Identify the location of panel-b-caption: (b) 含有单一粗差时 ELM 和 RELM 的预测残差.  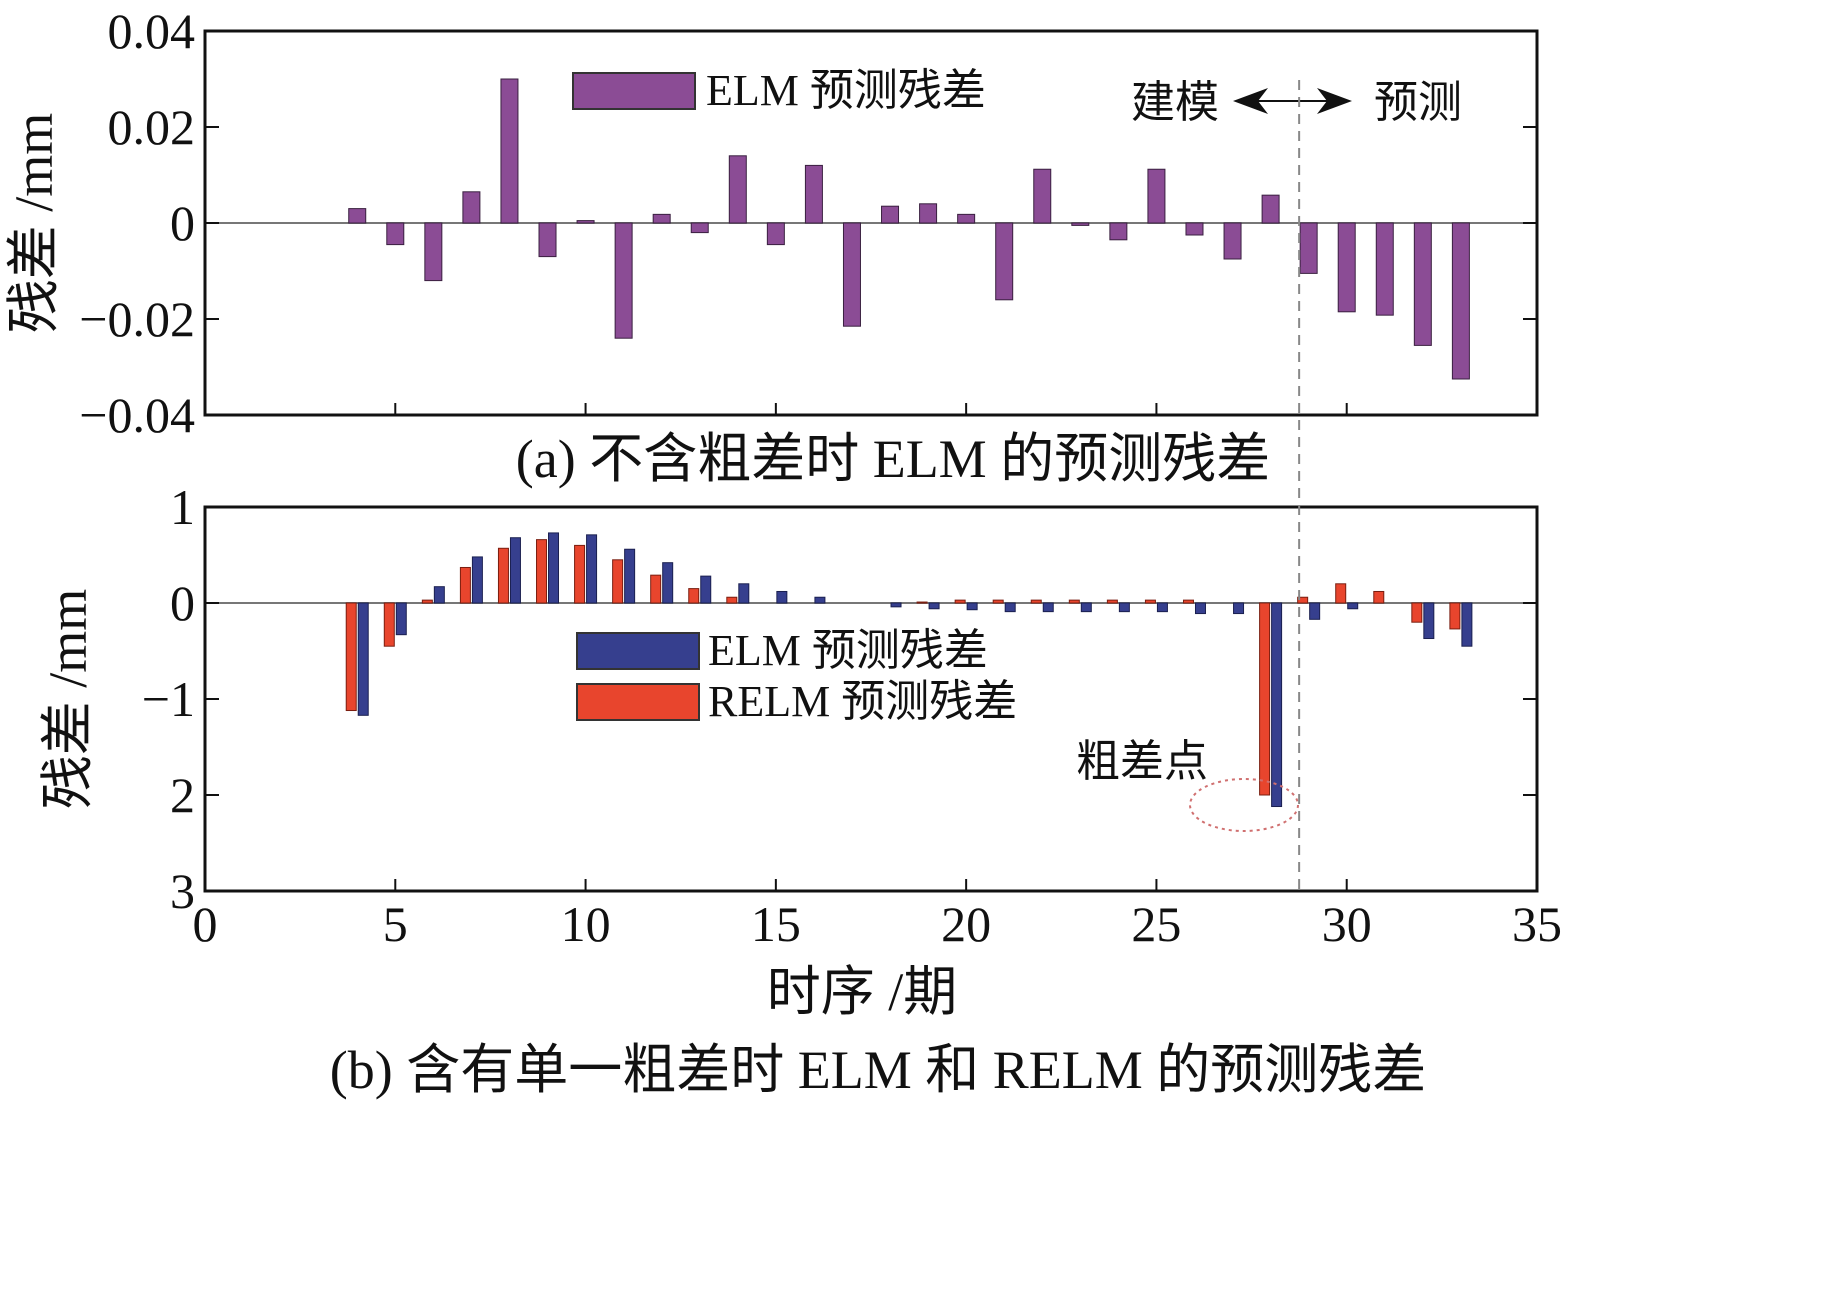
(878, 1070).